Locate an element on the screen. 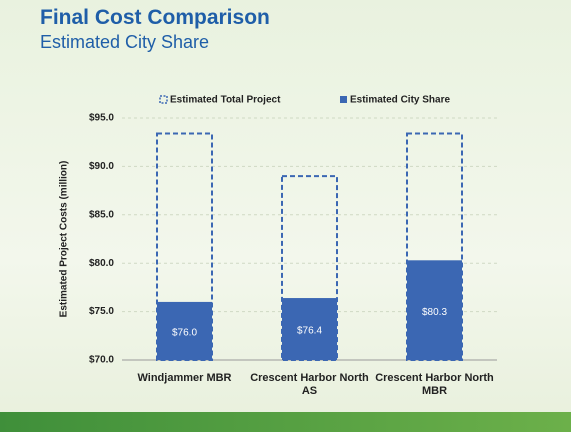  data-label: $76.0 is located at coordinates (184, 333).